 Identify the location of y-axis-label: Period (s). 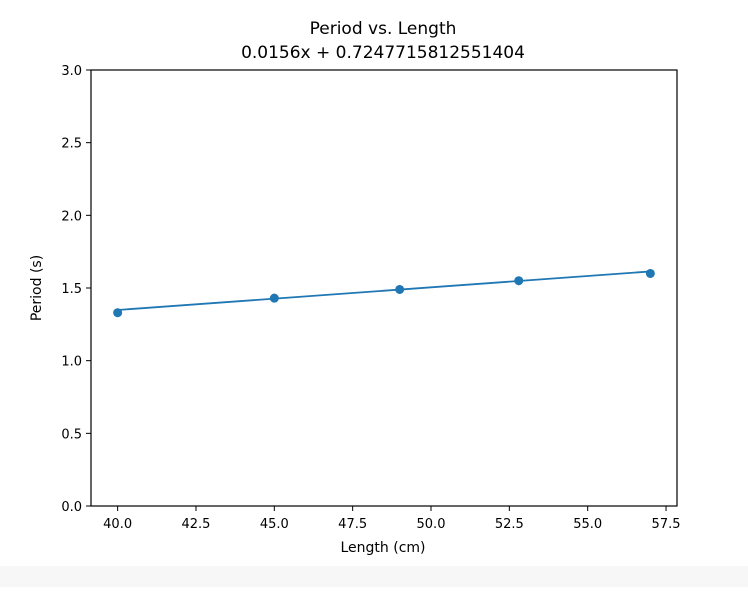
(37, 288).